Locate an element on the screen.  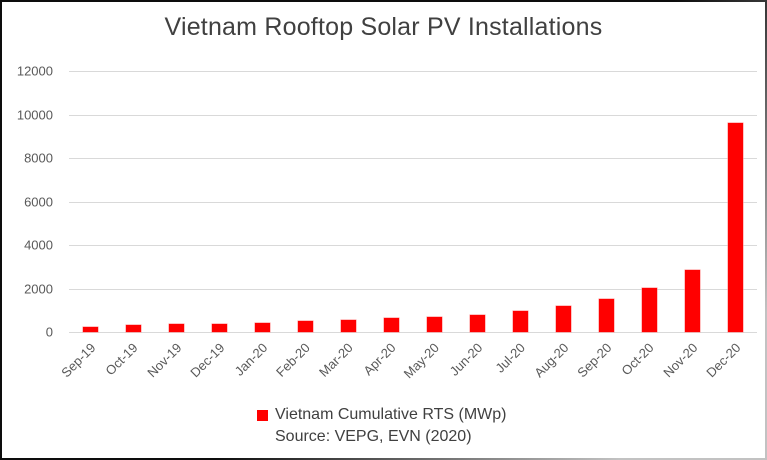
legend-label: Vietnam Cumulative RTS (MWp) is located at coordinates (391, 414).